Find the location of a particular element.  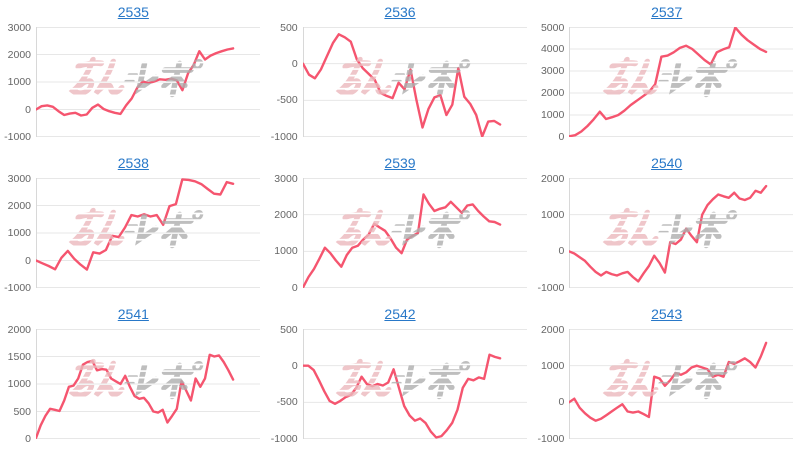

chart-title: 2535 is located at coordinates (133, 12).